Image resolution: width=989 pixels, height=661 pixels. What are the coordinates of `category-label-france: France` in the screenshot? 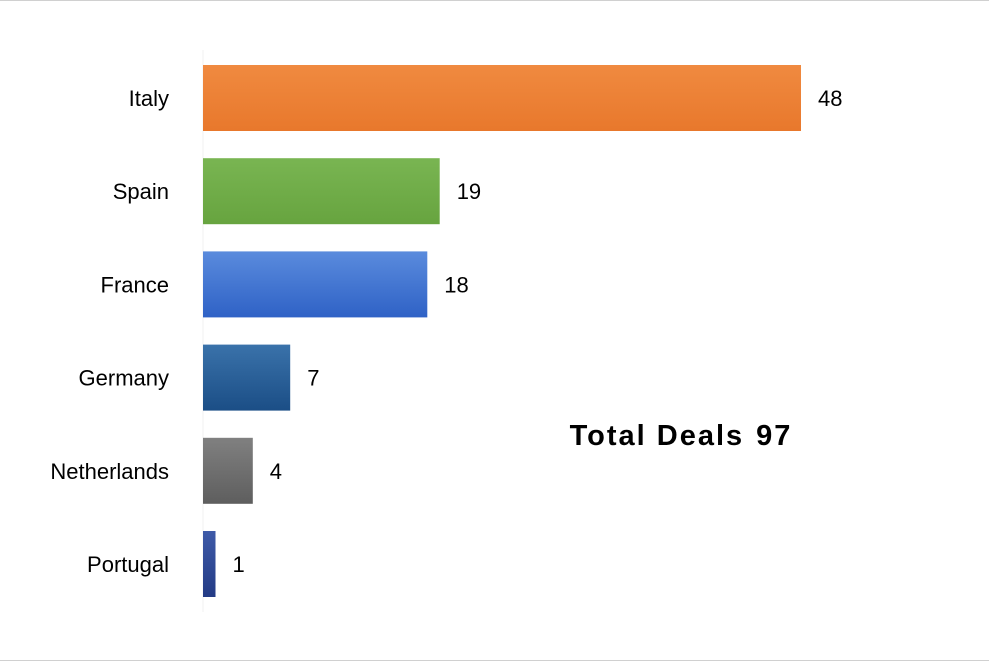 It's located at (135, 284).